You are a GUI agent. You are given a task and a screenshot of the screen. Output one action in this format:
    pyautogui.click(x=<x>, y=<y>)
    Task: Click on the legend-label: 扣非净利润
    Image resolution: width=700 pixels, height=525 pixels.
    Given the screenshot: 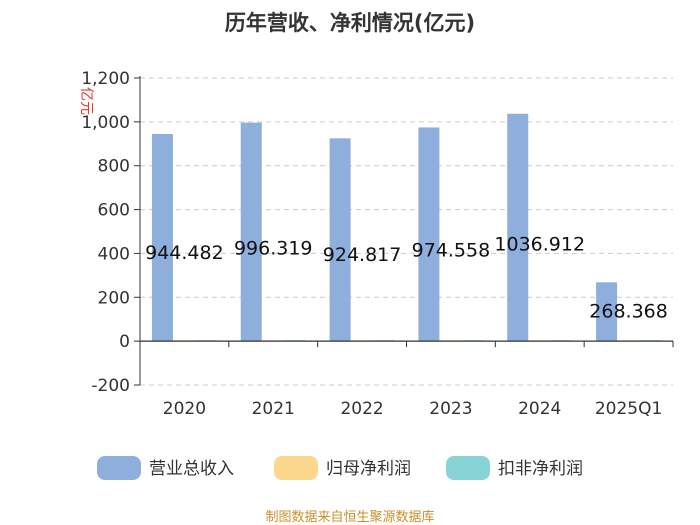 What is the action you would take?
    pyautogui.click(x=540, y=469)
    